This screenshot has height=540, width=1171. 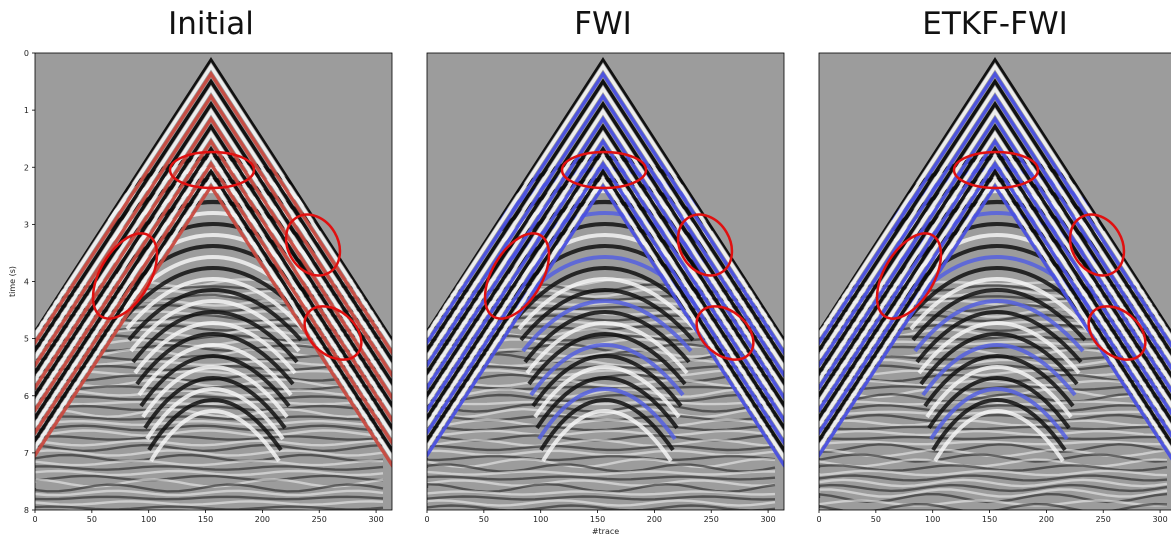 I want to click on y-tick-label: 8, so click(x=26, y=510).